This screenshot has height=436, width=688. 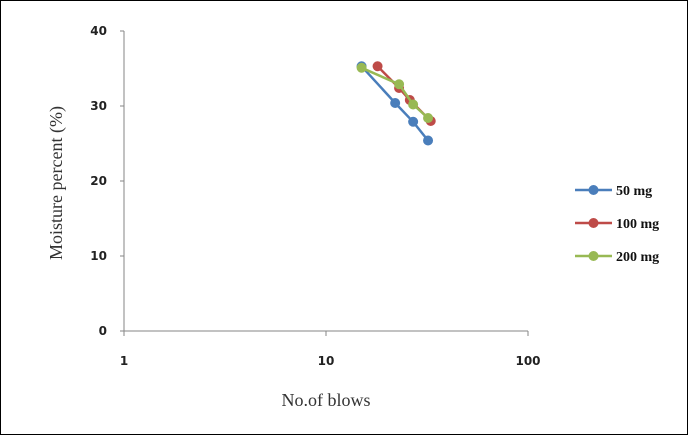 I want to click on legend-item: 50 mg, so click(x=613, y=191).